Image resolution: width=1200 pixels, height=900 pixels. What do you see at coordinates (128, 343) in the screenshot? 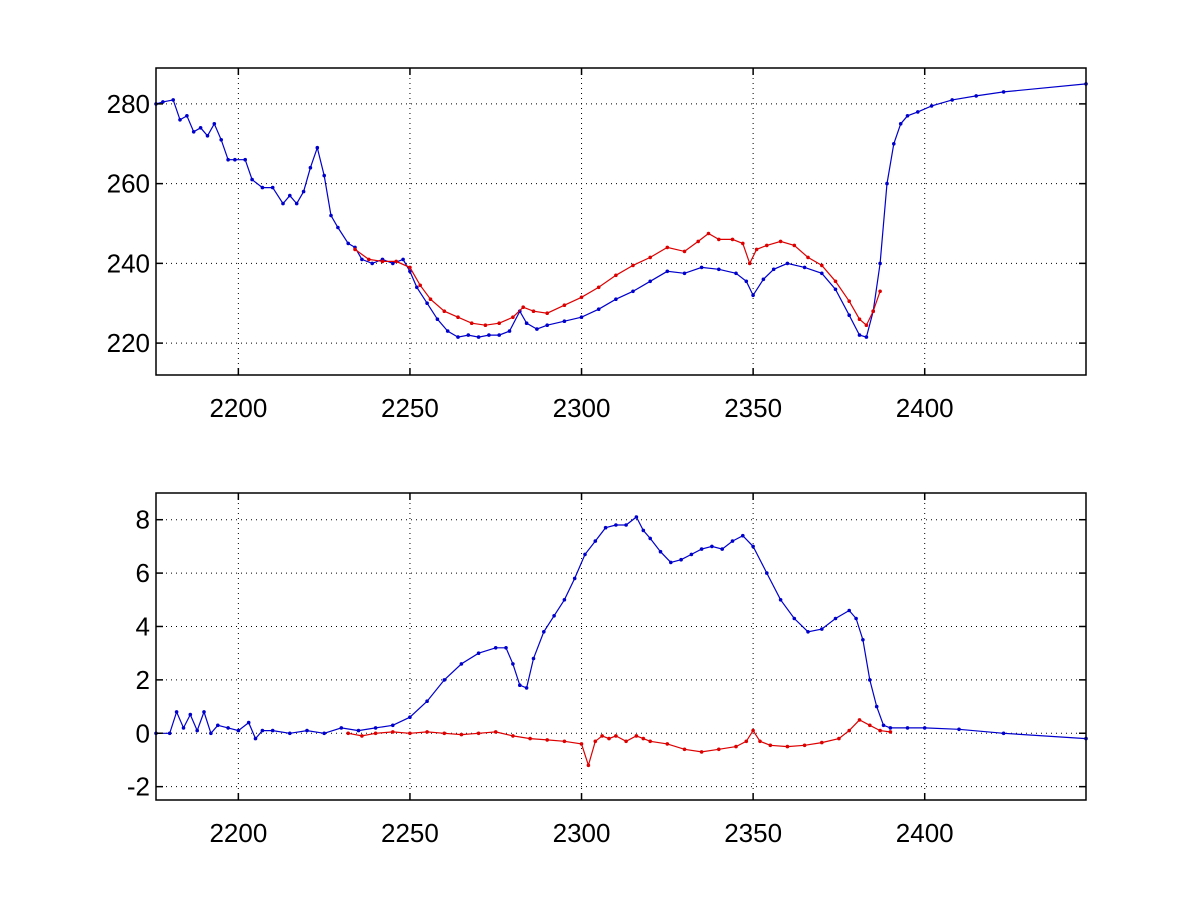
I see `top-y-tick-label: 220` at bounding box center [128, 343].